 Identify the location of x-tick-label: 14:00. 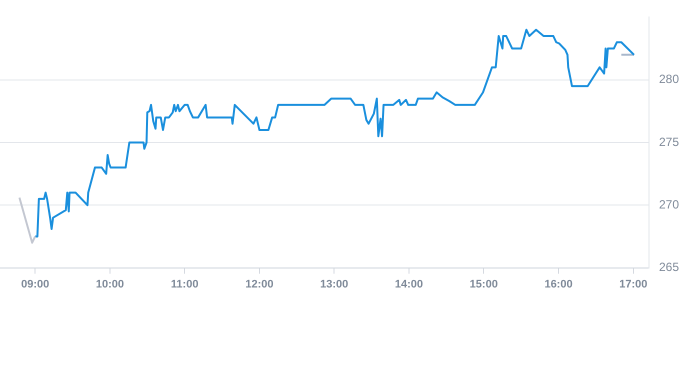
(409, 284).